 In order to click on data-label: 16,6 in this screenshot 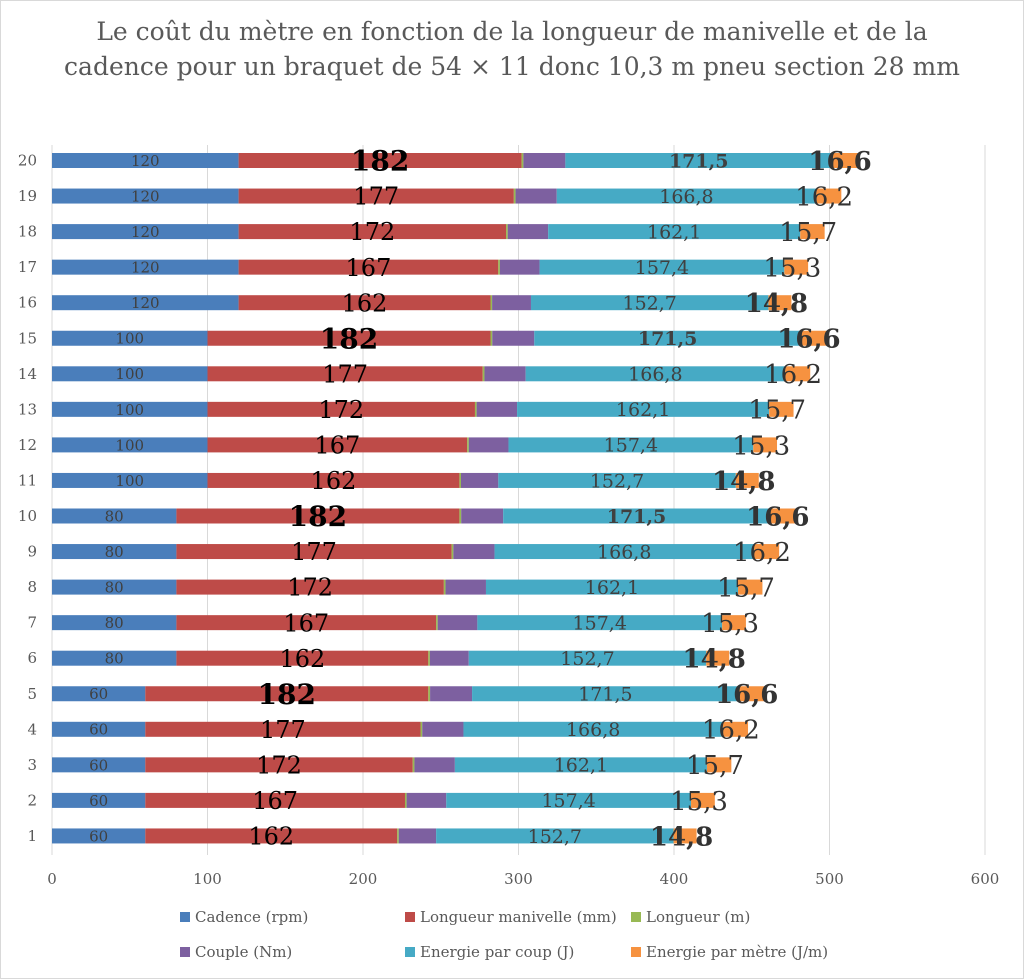, I will do `click(746, 695)`.